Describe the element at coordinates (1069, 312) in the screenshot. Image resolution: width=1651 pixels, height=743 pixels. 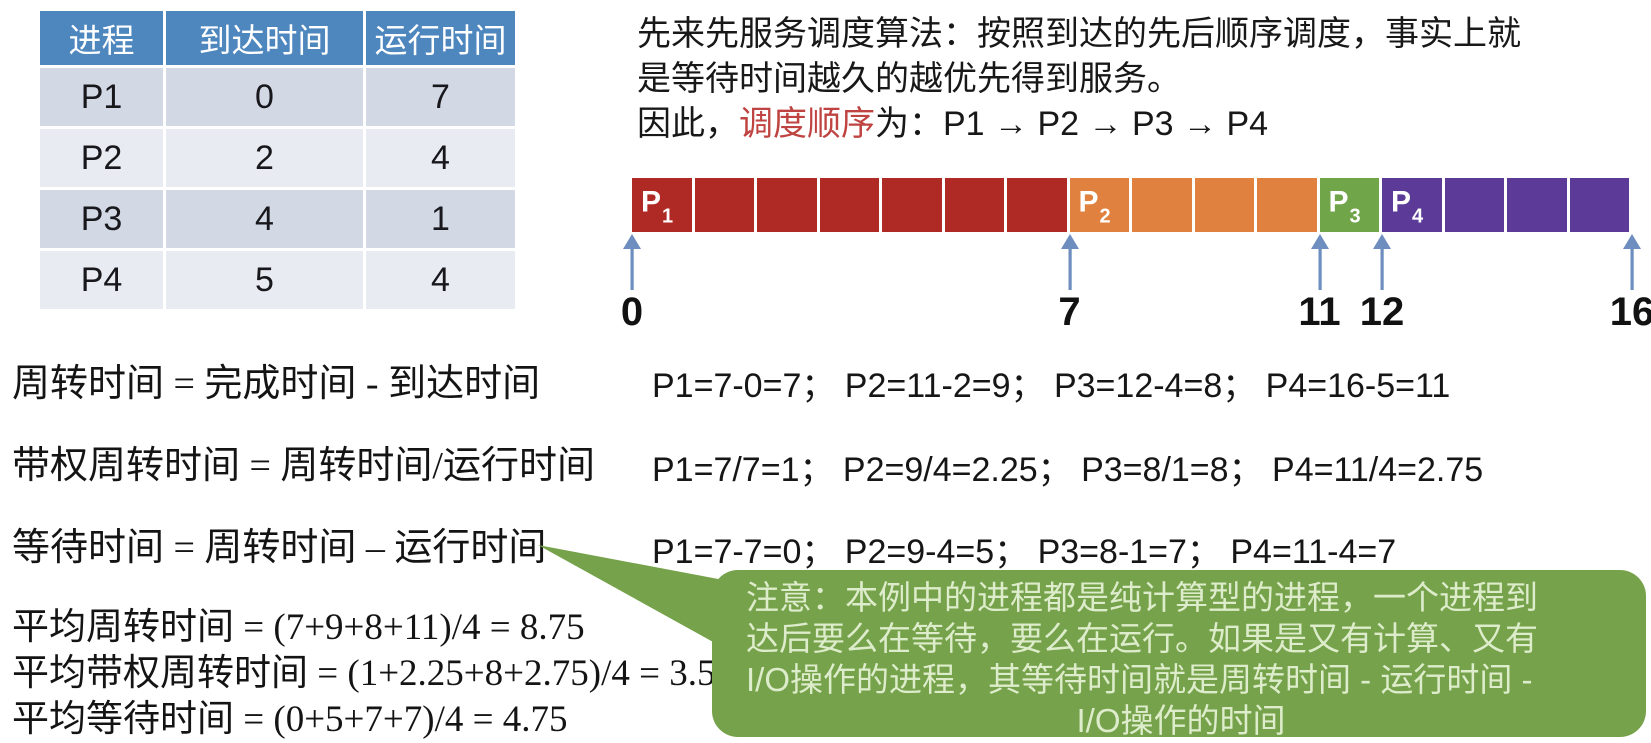
I see `time-marker-value: 7` at that location.